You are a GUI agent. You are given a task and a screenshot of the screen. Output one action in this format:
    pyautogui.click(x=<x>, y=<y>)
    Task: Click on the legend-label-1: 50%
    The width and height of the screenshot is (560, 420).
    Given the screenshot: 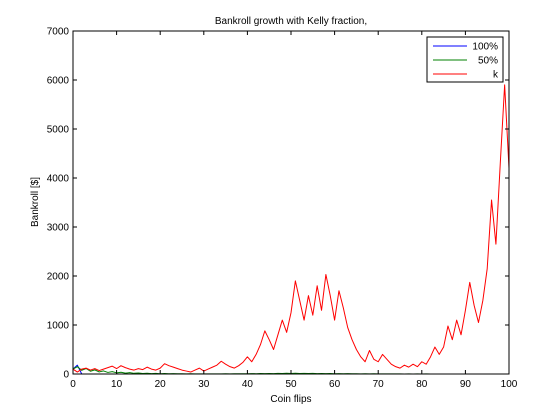 What is the action you would take?
    pyautogui.click(x=488, y=61)
    